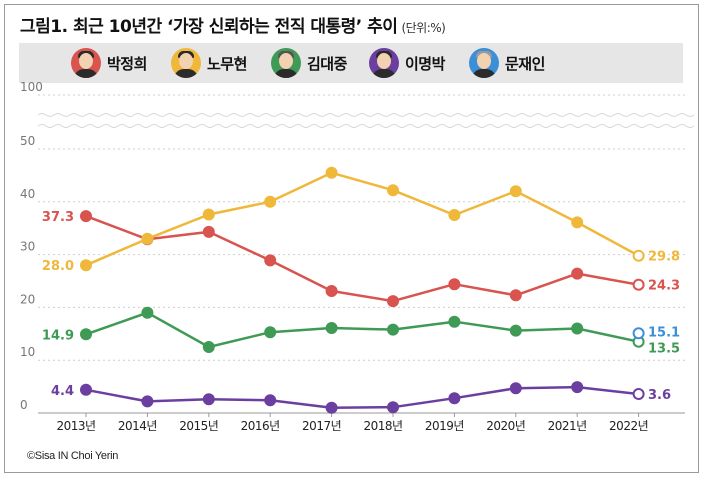 Image resolution: width=703 pixels, height=477 pixels. What do you see at coordinates (286, 63) in the screenshot?
I see `kim-portrait-icon` at bounding box center [286, 63].